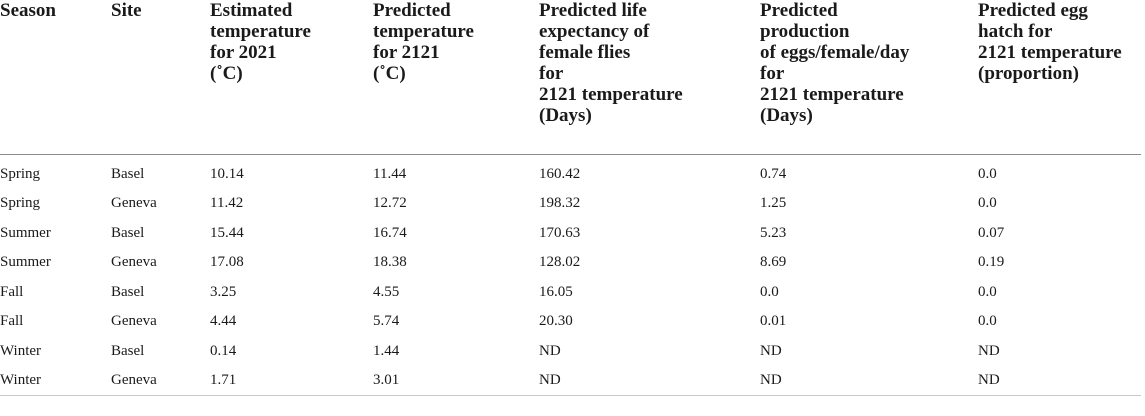 The image size is (1145, 416). I want to click on cell-estimated-temperature: 10.14, so click(227, 173).